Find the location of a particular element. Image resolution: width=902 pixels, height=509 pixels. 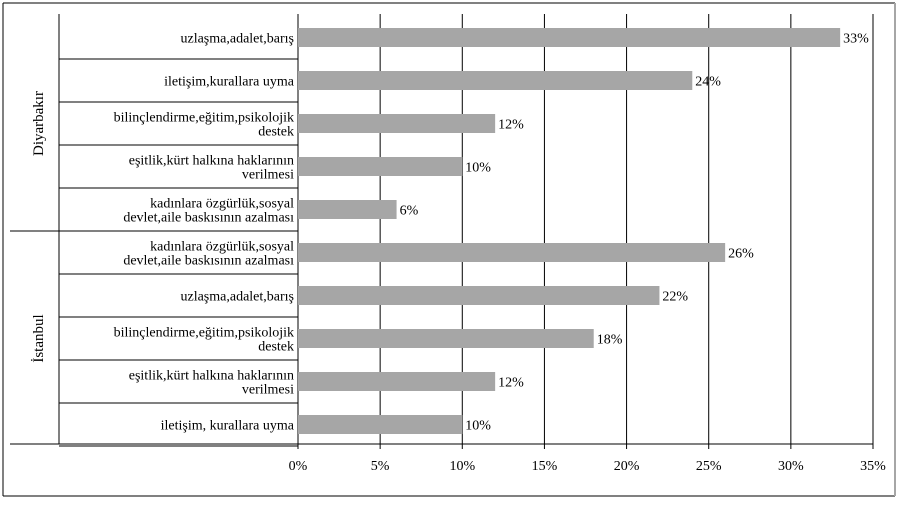

x-tick-label: 0% is located at coordinates (298, 466).